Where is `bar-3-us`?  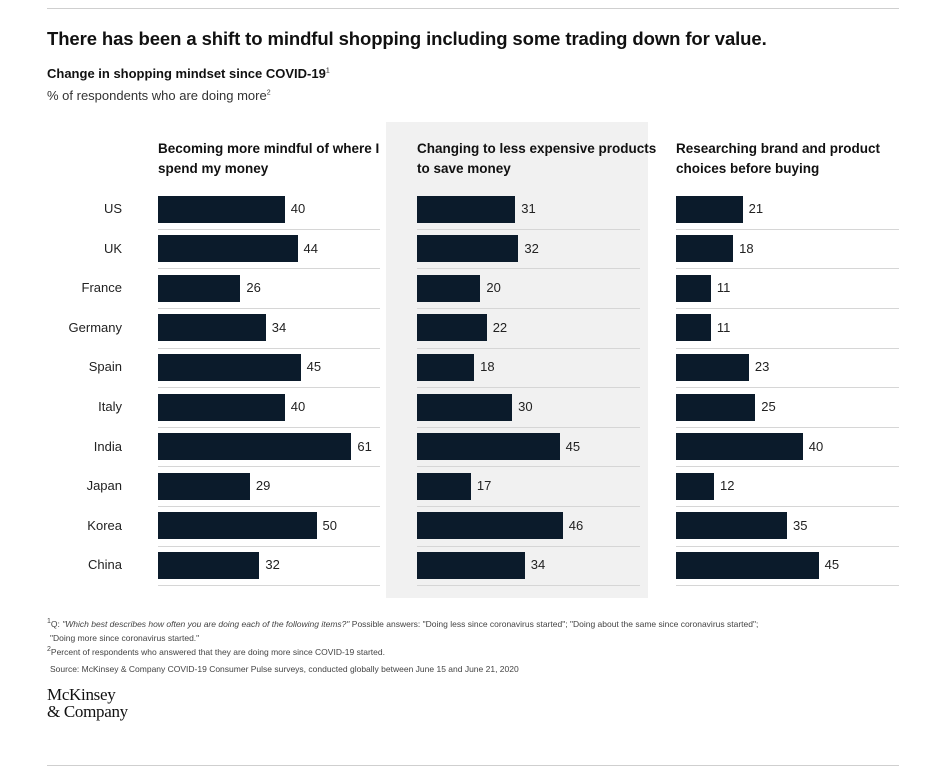
bar-3-us is located at coordinates (709, 209).